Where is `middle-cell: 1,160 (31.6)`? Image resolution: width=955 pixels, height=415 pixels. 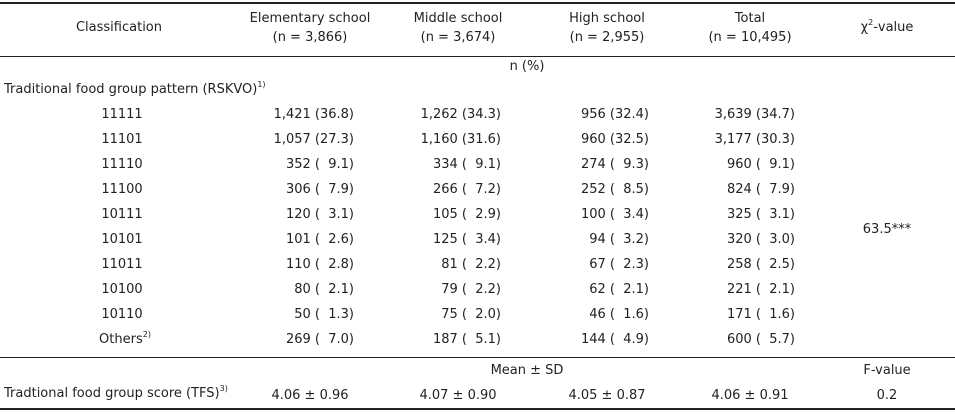 middle-cell: 1,160 (31.6) is located at coordinates (460, 139).